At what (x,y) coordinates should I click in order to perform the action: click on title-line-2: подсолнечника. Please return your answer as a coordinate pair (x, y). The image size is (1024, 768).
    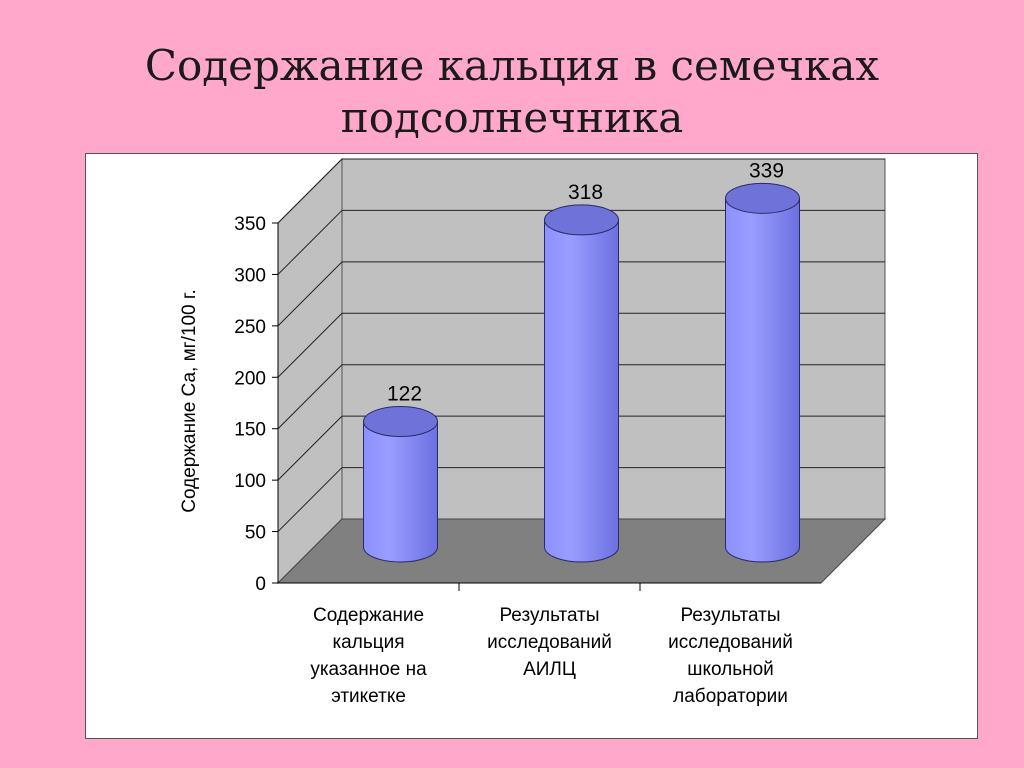
    Looking at the image, I should click on (512, 117).